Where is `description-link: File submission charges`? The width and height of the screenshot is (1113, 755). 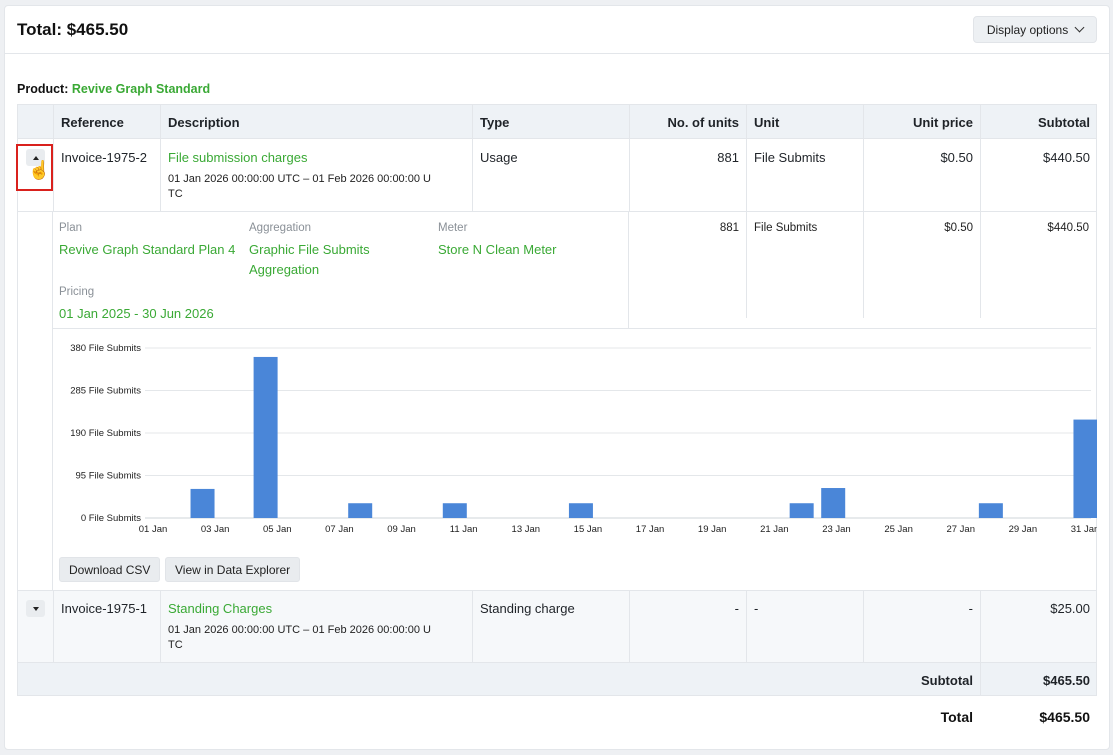
description-link: File submission charges is located at coordinates (238, 157).